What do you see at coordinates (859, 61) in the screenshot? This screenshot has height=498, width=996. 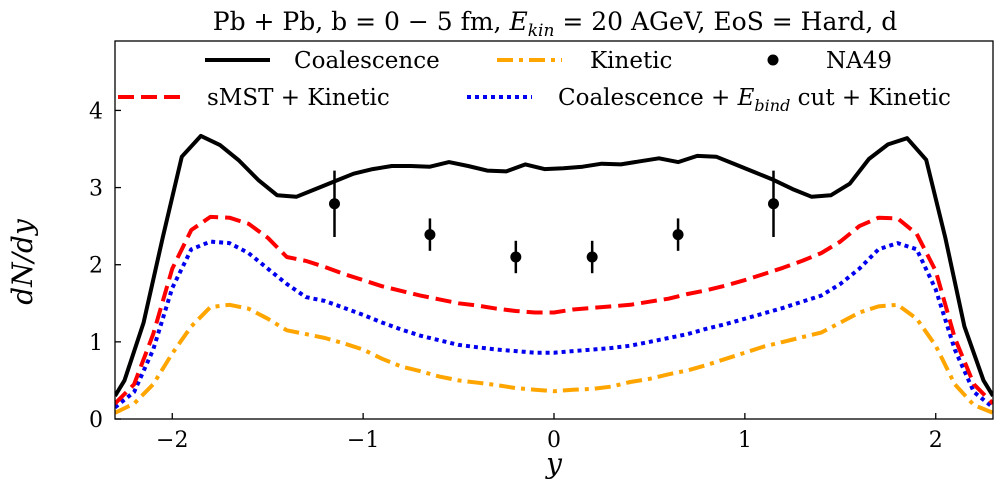 I see `legend-label-na49: NA49` at bounding box center [859, 61].